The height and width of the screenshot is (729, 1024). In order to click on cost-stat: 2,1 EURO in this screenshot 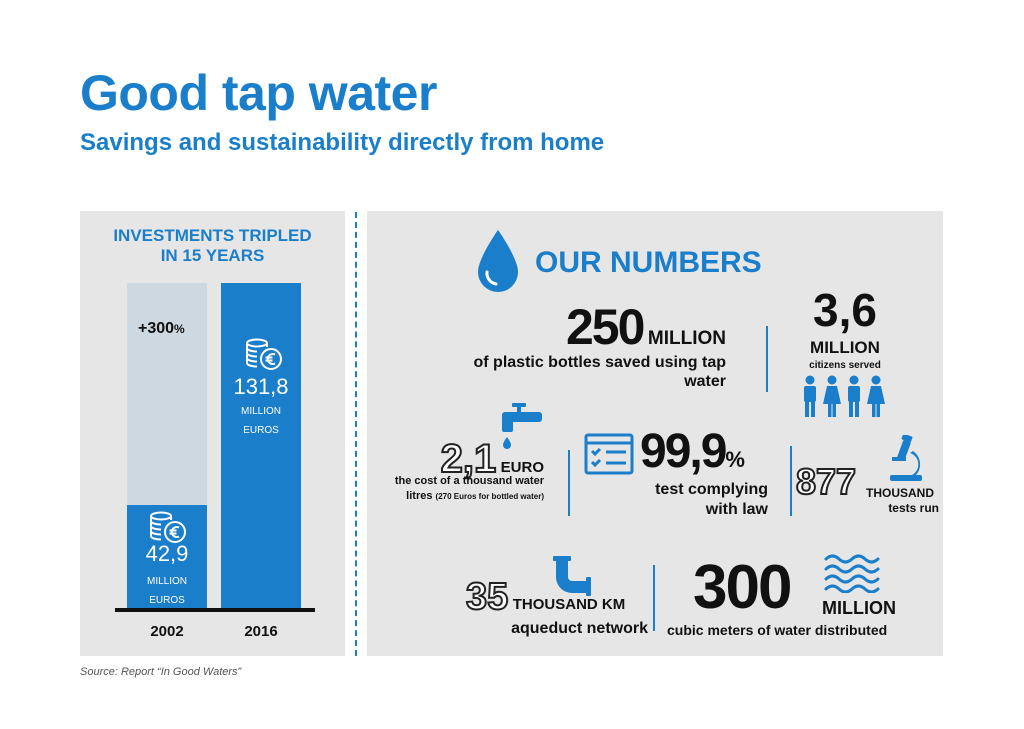, I will do `click(457, 459)`.